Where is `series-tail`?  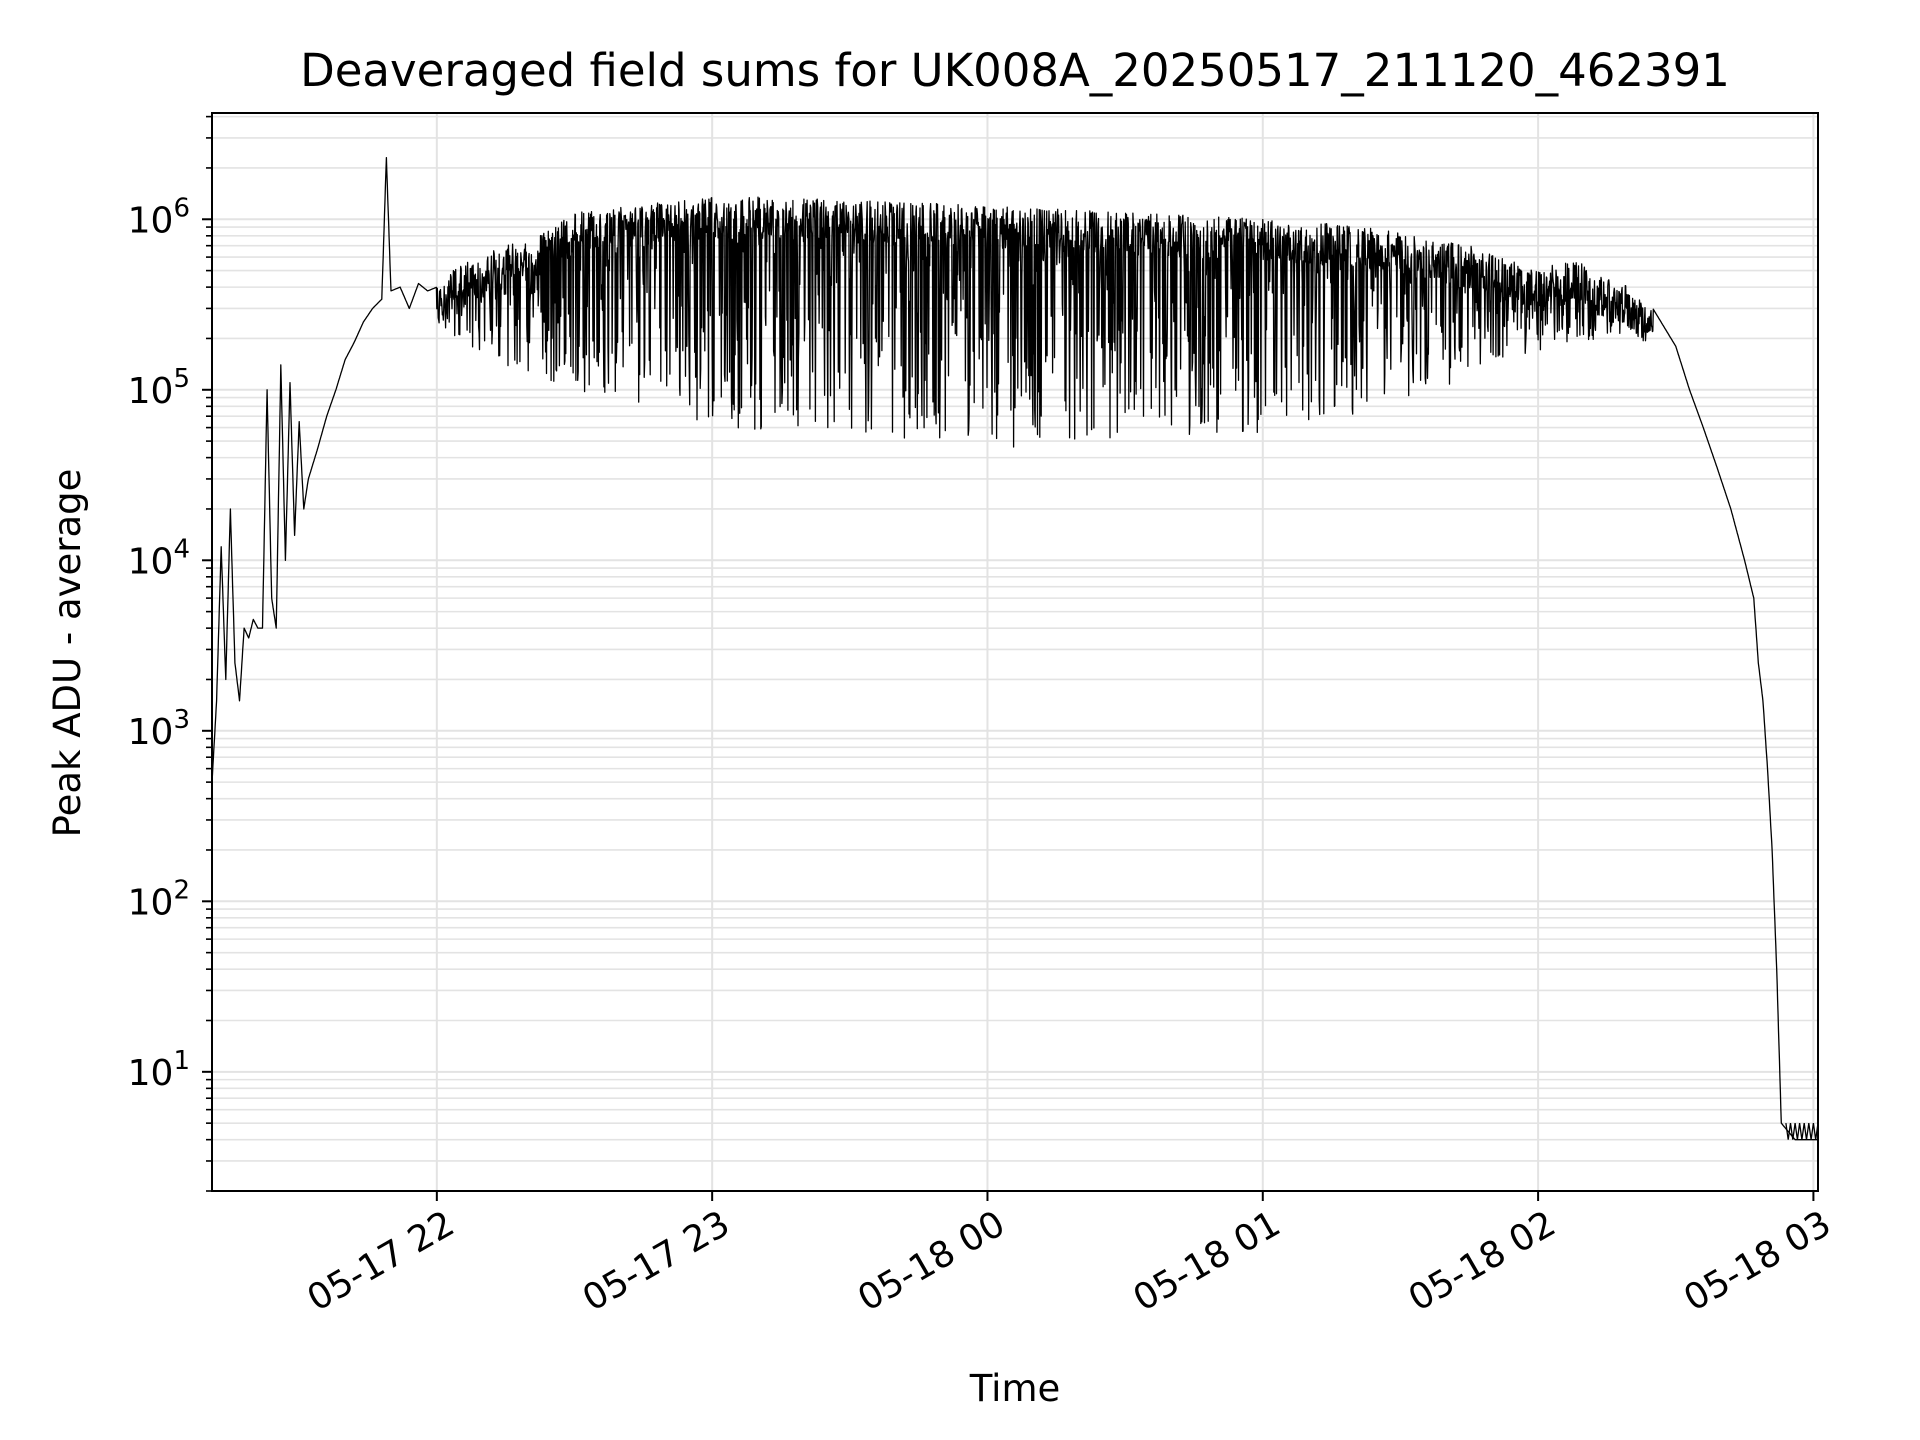 series-tail is located at coordinates (1802, 1131).